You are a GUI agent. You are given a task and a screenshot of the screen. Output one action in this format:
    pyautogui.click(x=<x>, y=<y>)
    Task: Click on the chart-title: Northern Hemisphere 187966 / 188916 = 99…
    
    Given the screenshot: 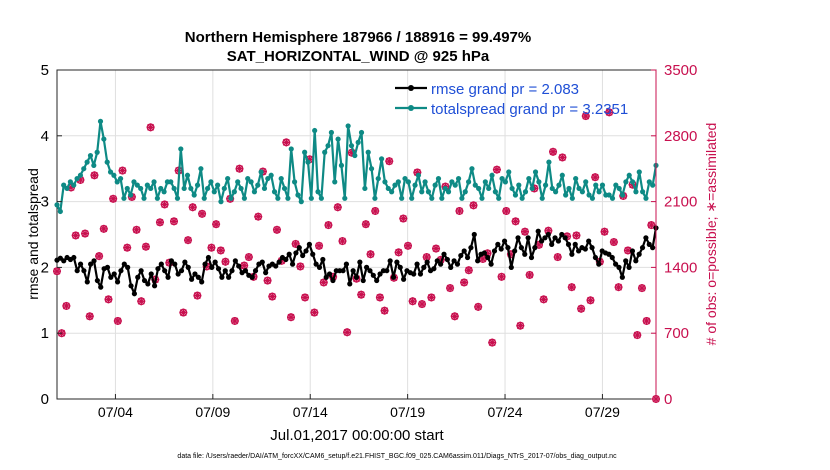 What is the action you would take?
    pyautogui.click(x=358, y=37)
    